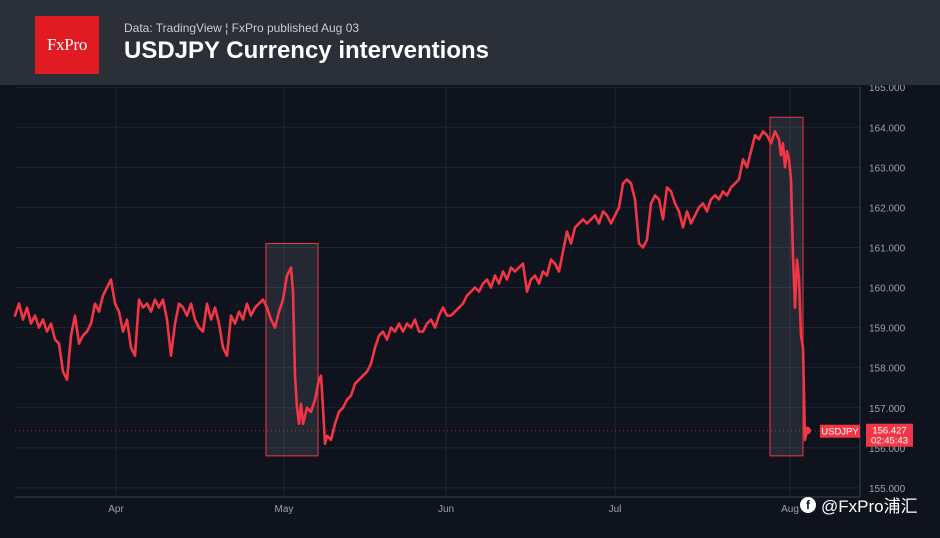  What do you see at coordinates (887, 128) in the screenshot?
I see `y-tick-label: 164.000` at bounding box center [887, 128].